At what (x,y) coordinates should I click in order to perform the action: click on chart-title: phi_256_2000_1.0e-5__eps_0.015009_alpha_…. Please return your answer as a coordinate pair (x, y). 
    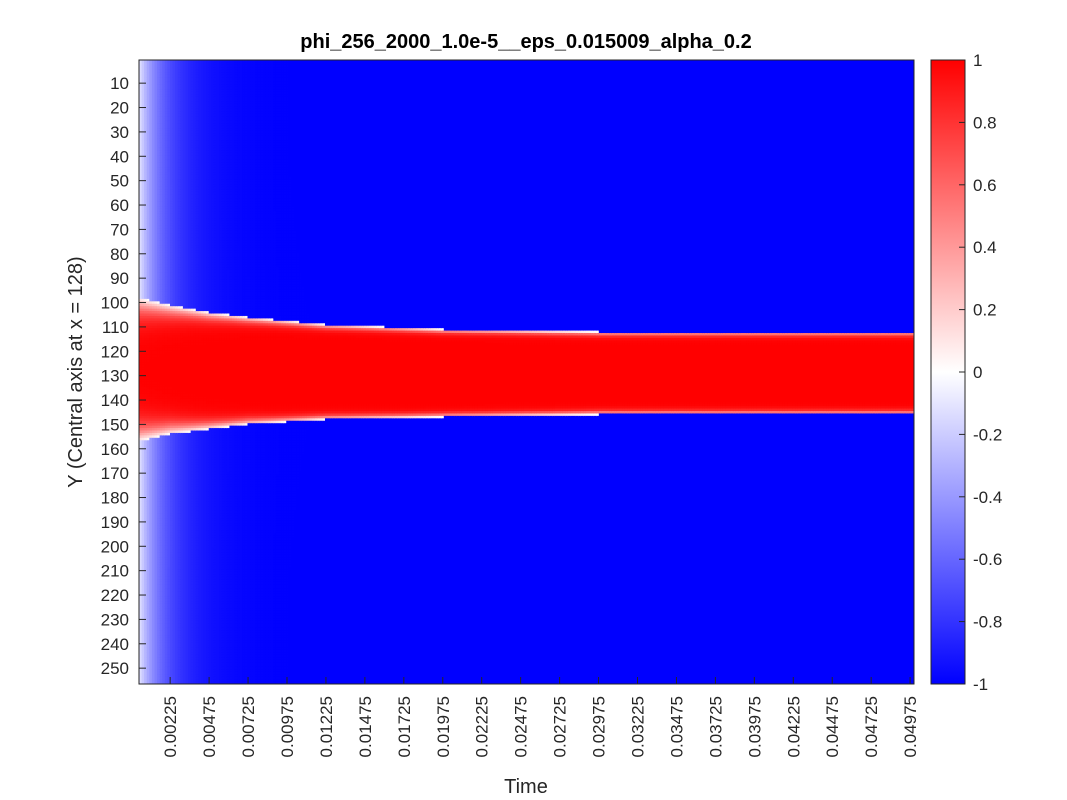
    Looking at the image, I should click on (525, 42).